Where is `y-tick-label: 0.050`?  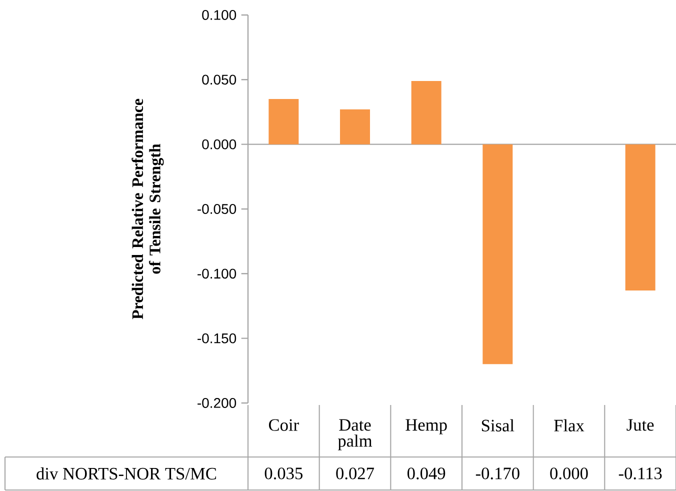 y-tick-label: 0.050 is located at coordinates (219, 79).